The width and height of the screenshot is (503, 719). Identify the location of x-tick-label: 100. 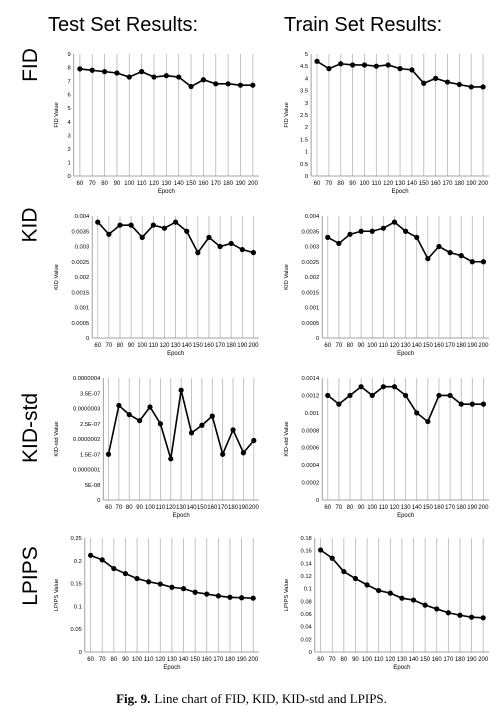
(367, 660).